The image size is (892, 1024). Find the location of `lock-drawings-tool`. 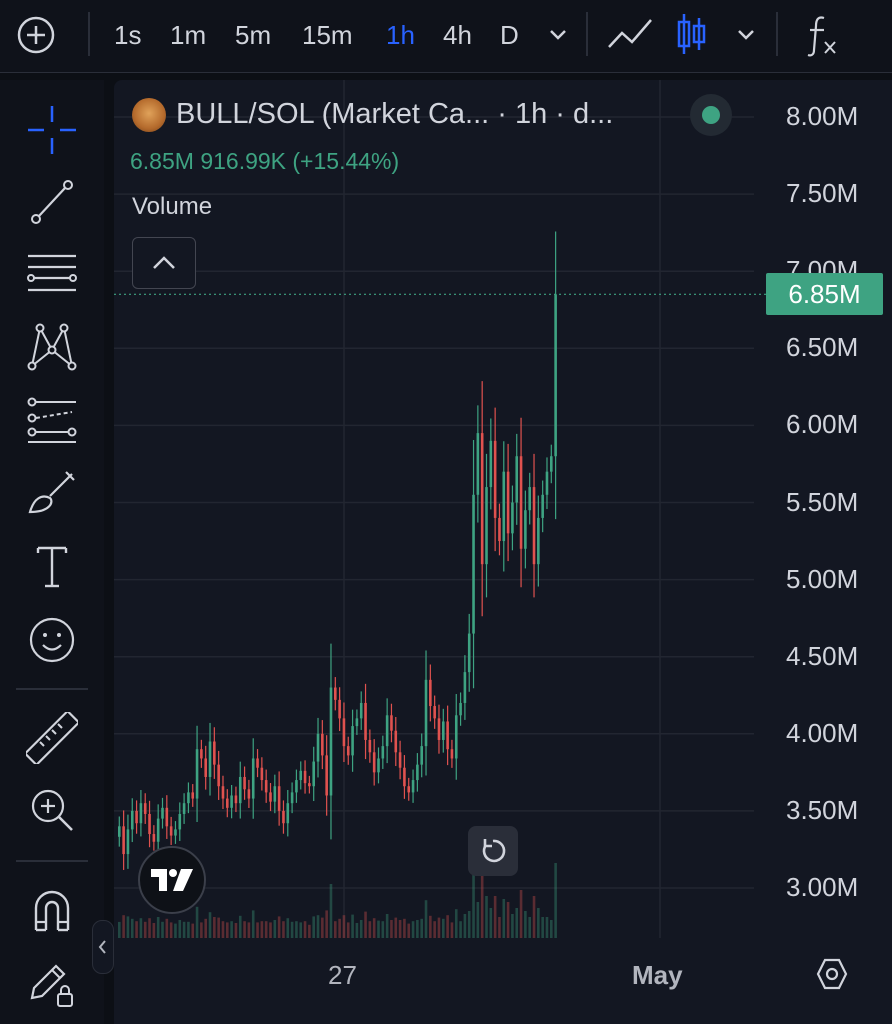

lock-drawings-tool is located at coordinates (52, 984).